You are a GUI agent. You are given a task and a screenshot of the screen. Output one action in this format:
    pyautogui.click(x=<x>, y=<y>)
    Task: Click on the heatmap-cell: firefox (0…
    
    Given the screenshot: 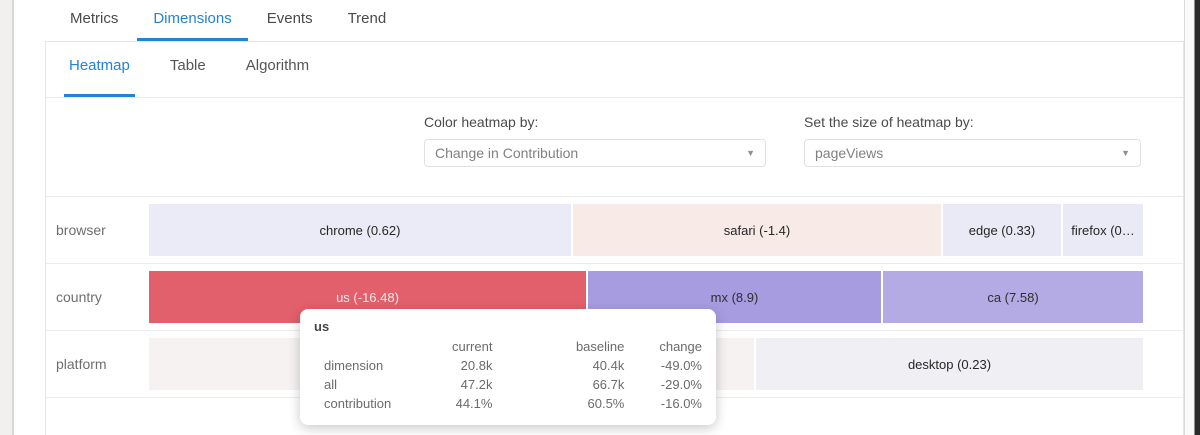 What is the action you would take?
    pyautogui.click(x=1103, y=230)
    